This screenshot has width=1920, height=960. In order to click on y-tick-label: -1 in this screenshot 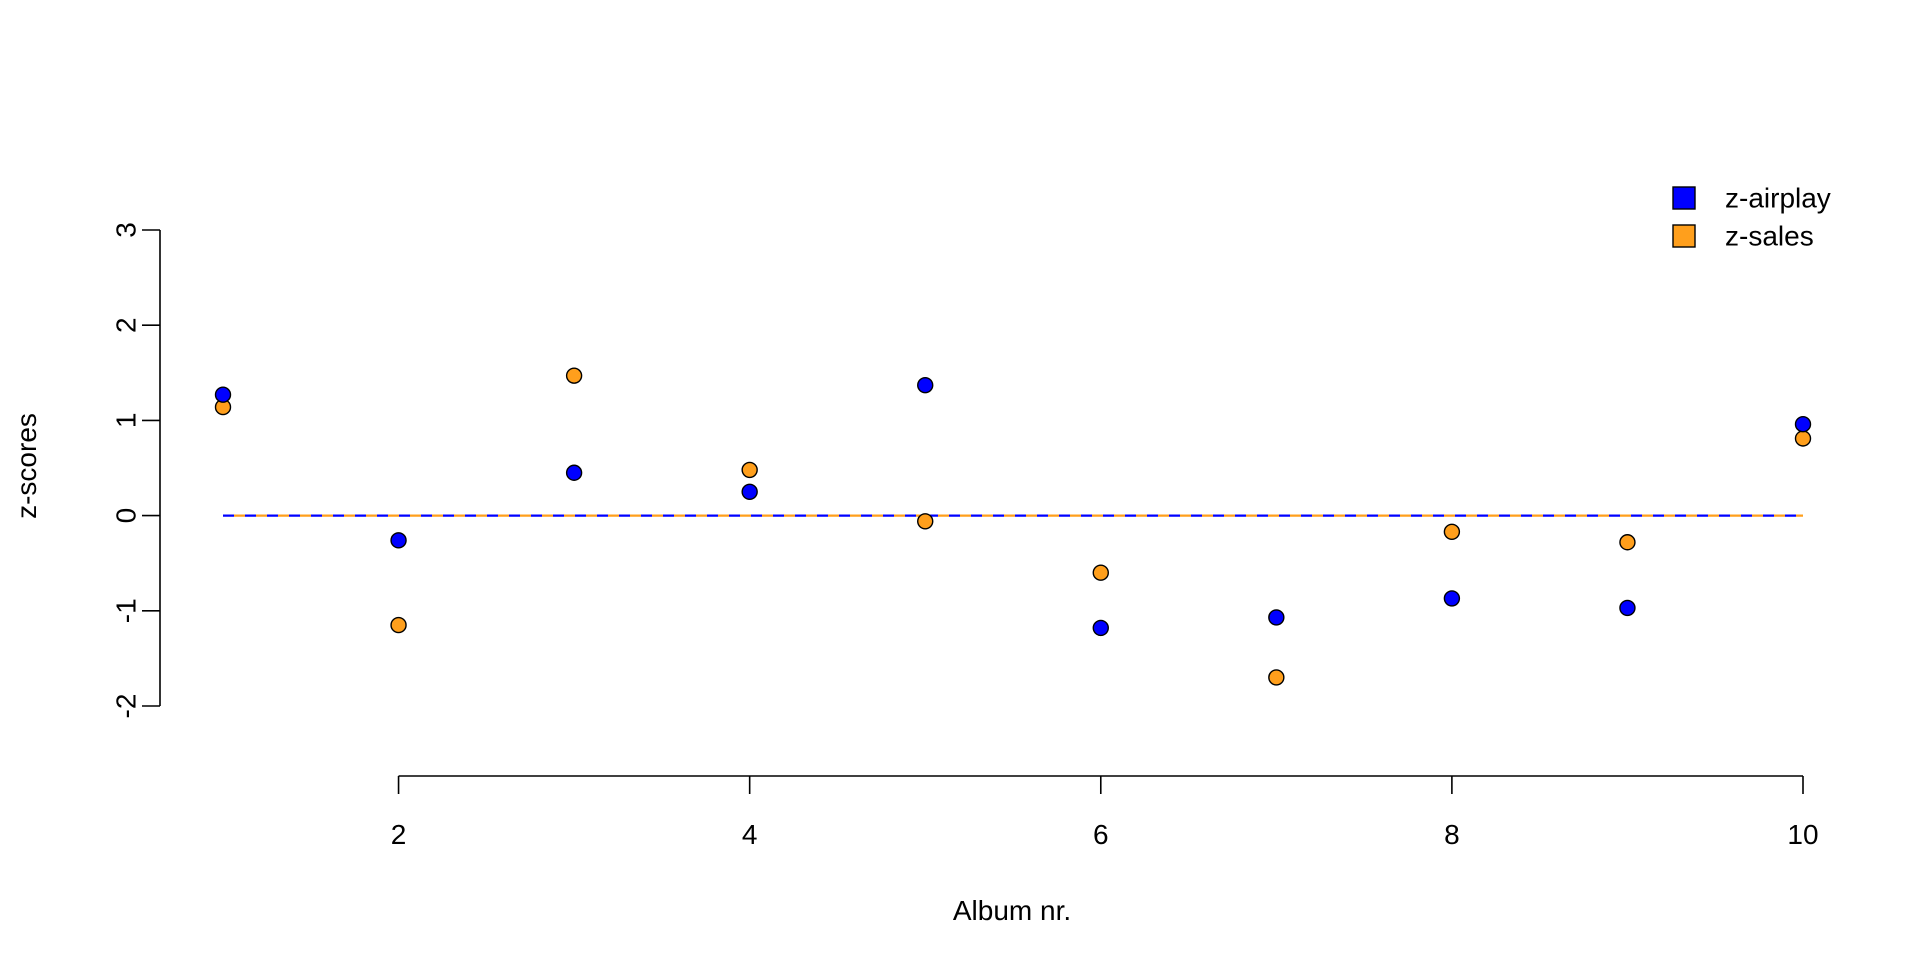, I will do `click(126, 610)`.